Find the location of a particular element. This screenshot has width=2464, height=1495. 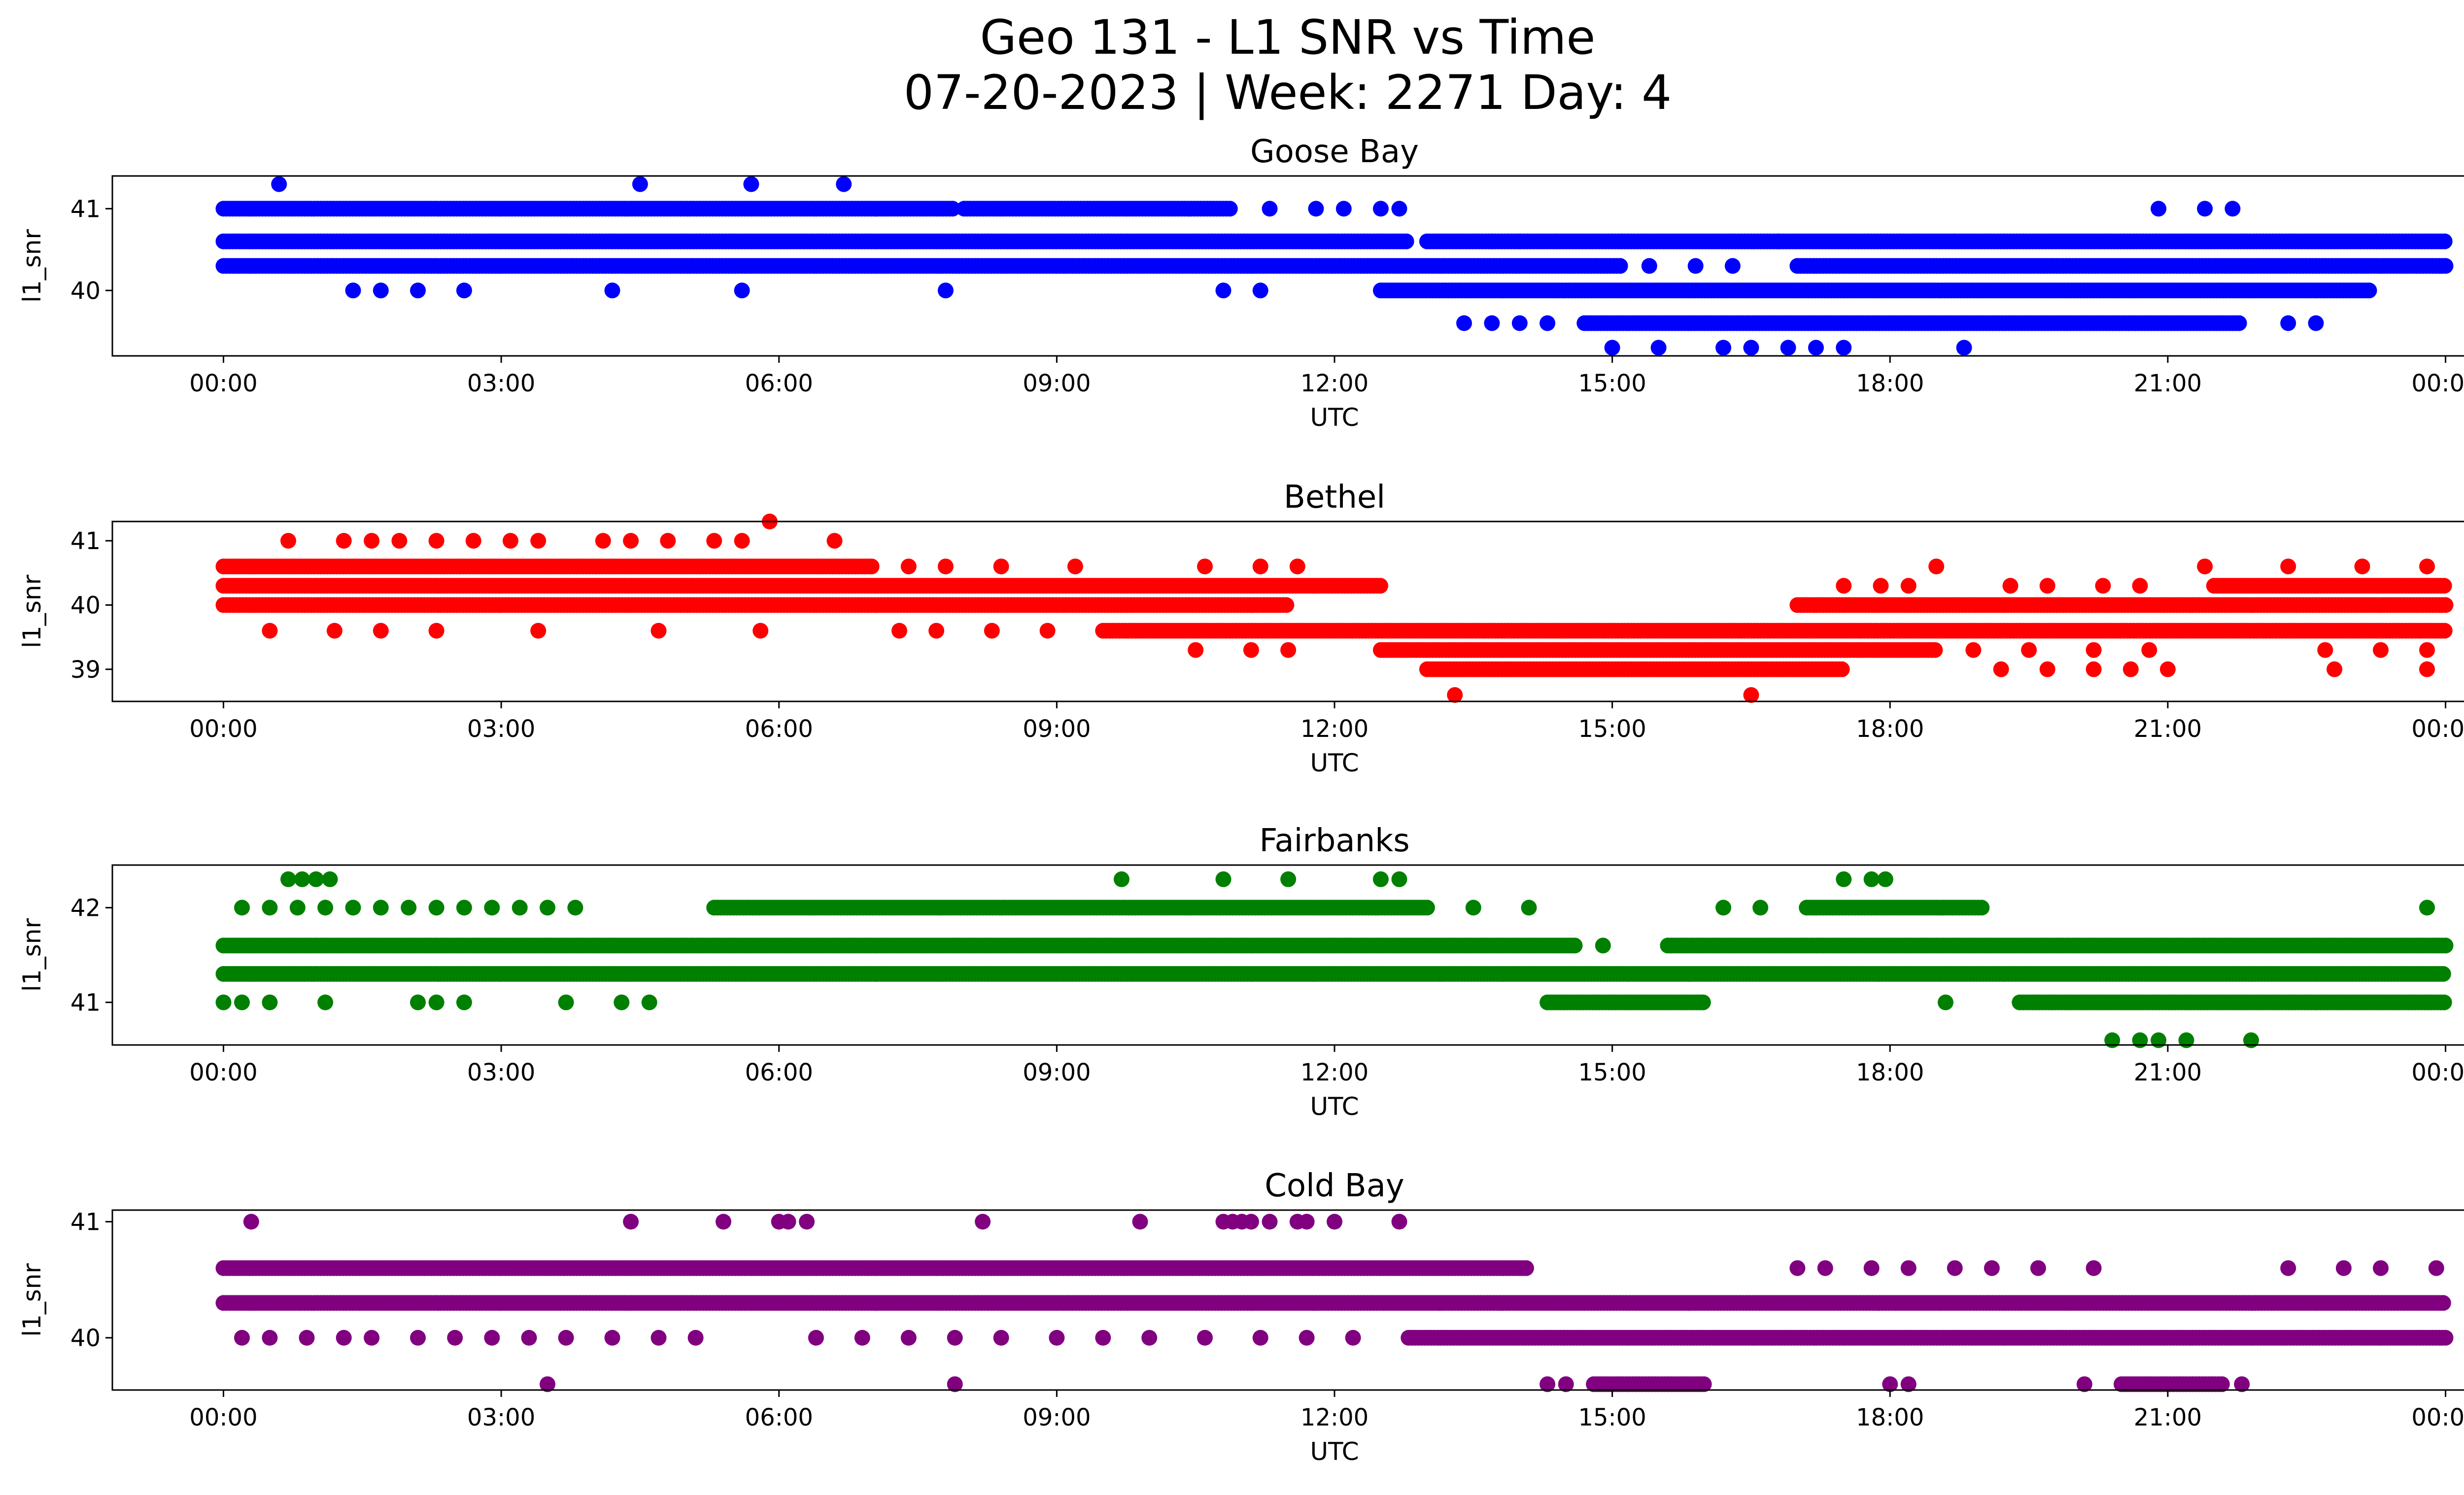

subplot-title: Goose Bay is located at coordinates (1334, 152).